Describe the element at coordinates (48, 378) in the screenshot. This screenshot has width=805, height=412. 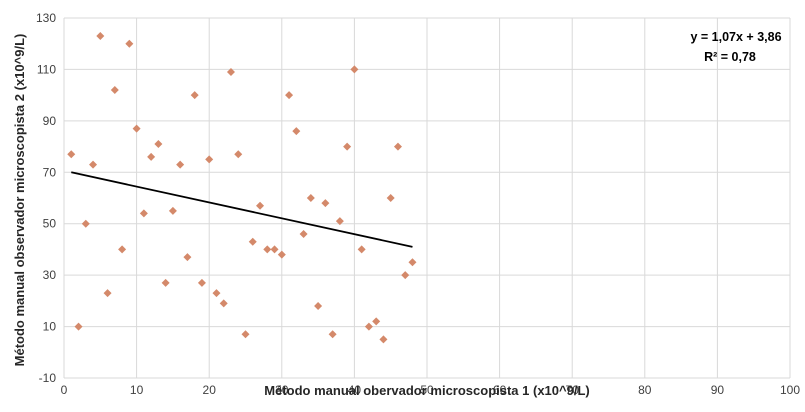
I see `y-tick-label: -10` at that location.